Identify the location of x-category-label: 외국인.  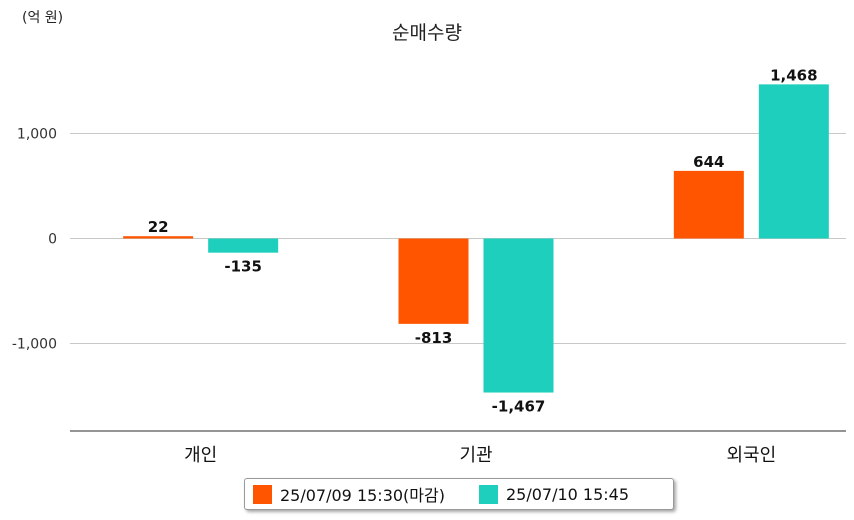
(751, 455).